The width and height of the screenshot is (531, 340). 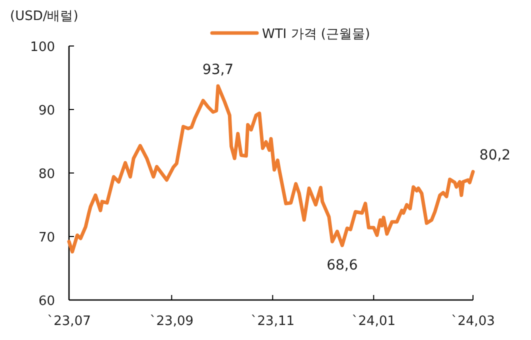 I want to click on y-tick-label: 80, so click(x=46, y=174).